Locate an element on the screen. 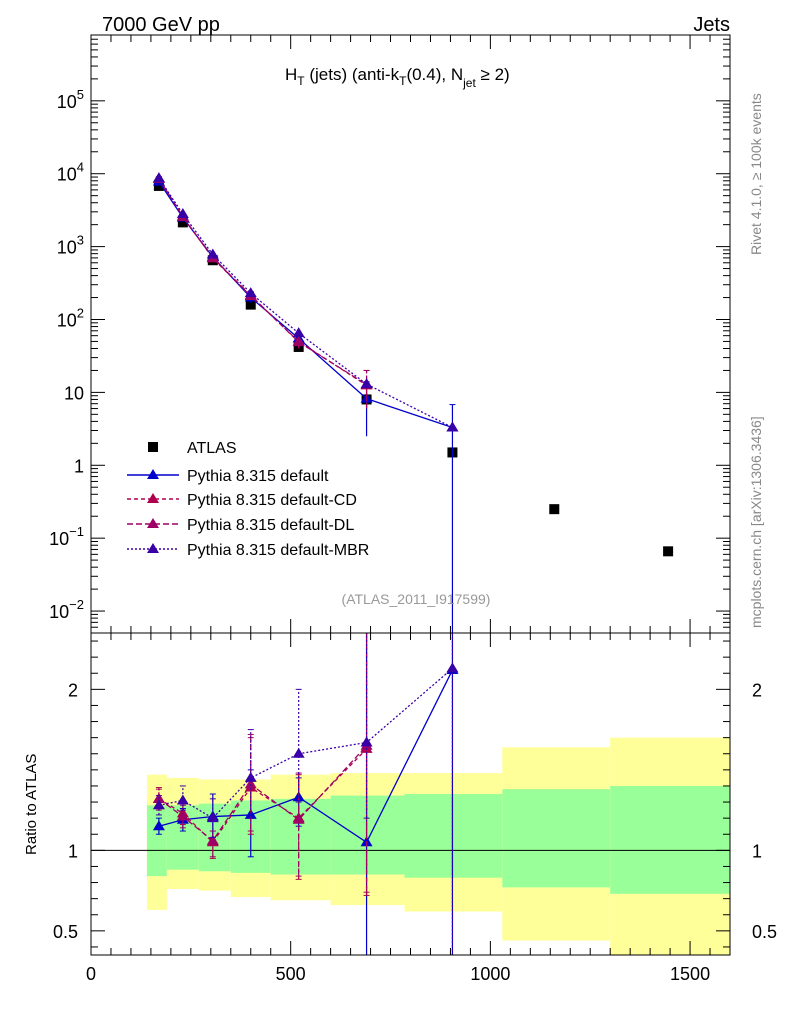  y-tick-label-base: 1 is located at coordinates (79, 466).